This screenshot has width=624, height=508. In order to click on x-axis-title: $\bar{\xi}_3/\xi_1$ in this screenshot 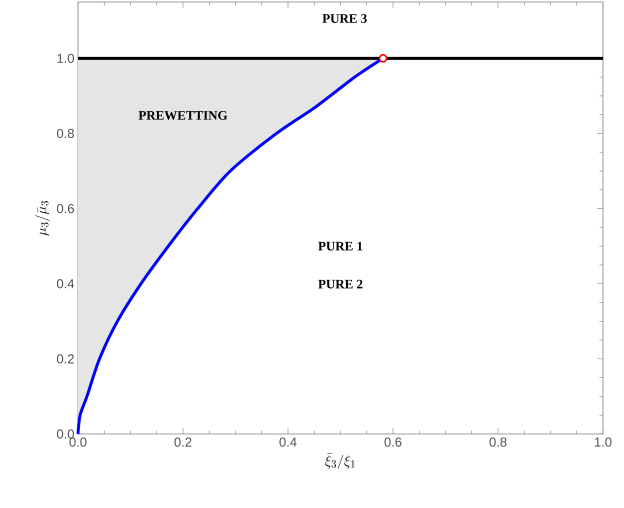, I will do `click(340, 461)`.